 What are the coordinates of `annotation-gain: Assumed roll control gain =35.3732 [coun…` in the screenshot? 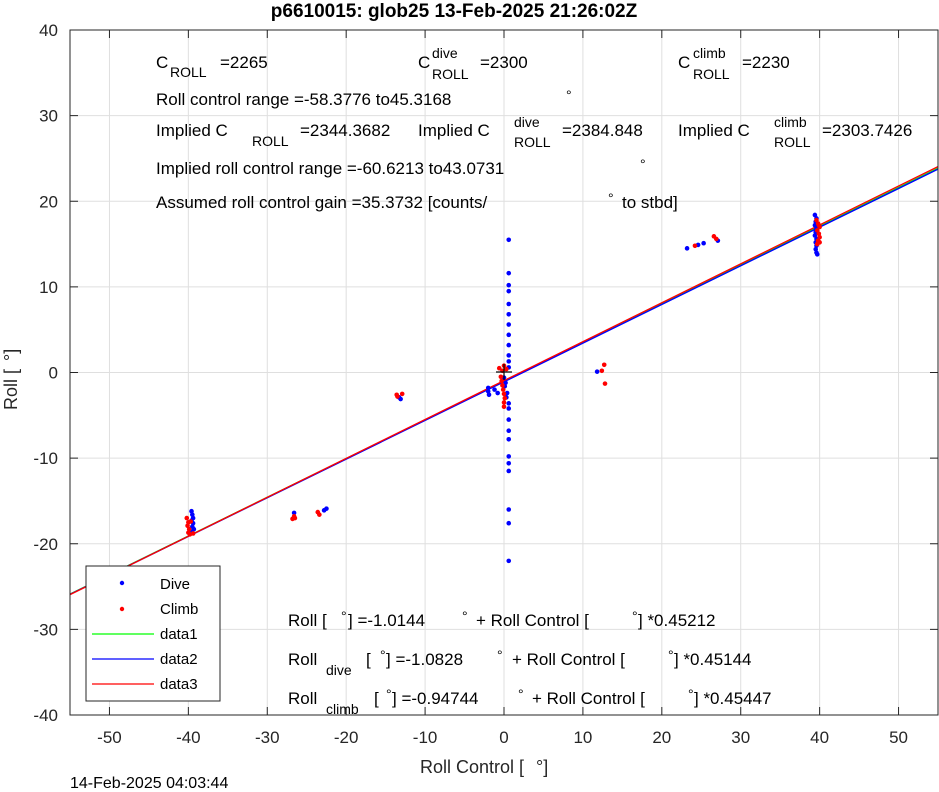 It's located at (417, 201).